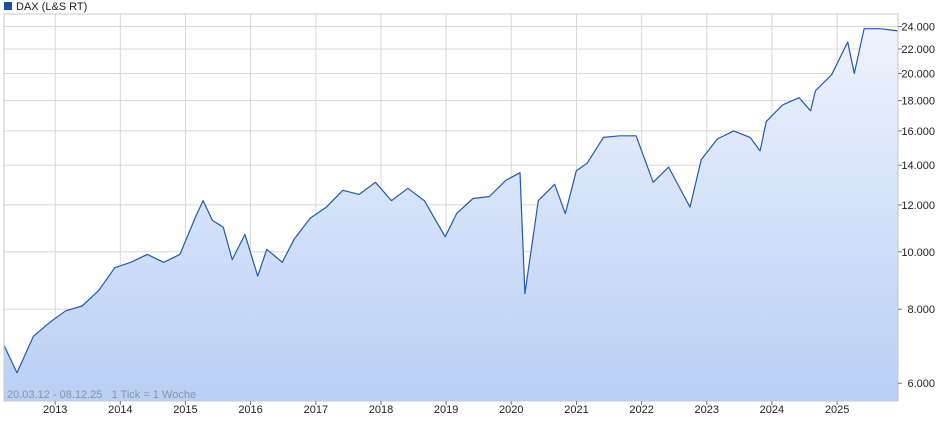  What do you see at coordinates (8, 6) in the screenshot?
I see `legend-swatch` at bounding box center [8, 6].